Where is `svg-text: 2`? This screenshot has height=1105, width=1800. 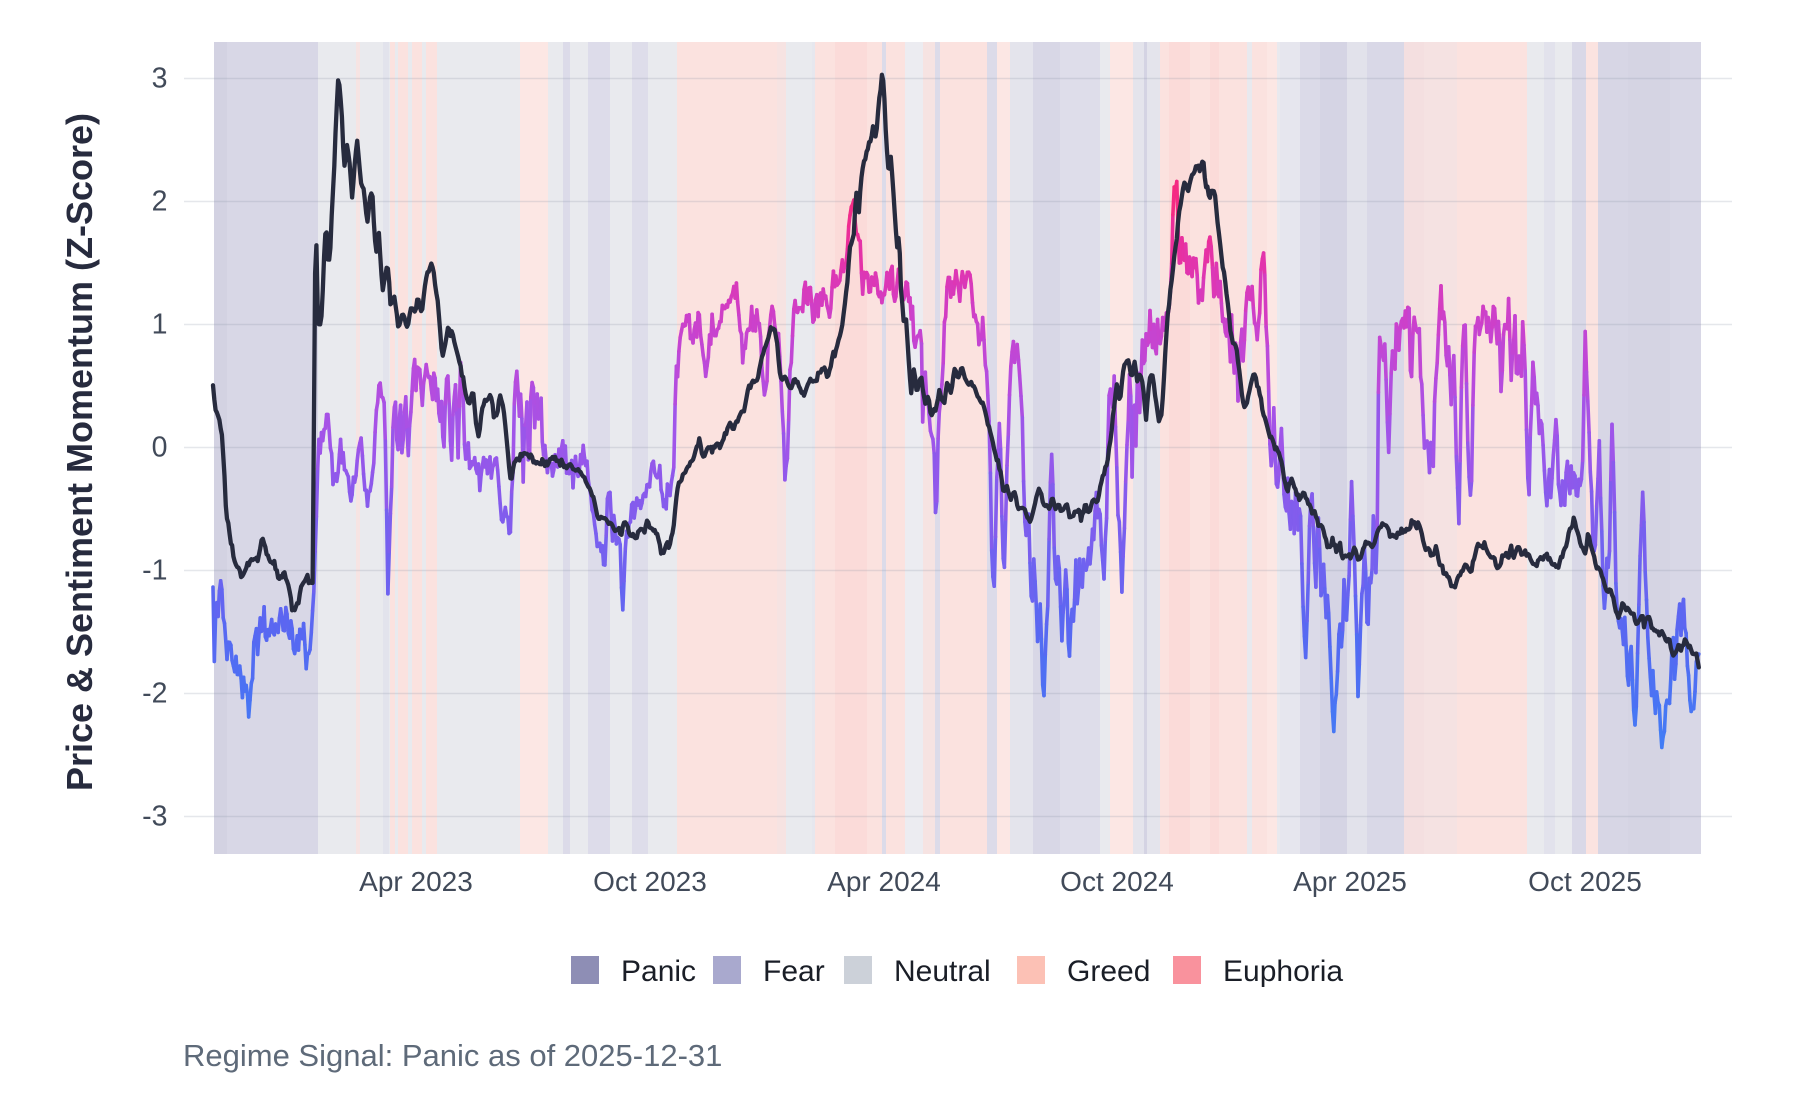
svg-text: 2 is located at coordinates (160, 202).